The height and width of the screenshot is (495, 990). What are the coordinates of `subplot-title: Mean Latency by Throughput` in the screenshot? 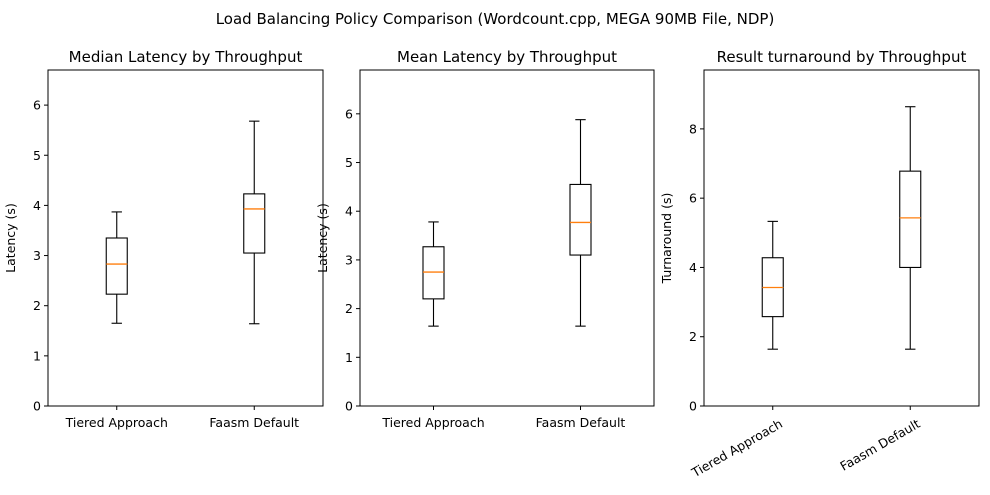 It's located at (507, 57).